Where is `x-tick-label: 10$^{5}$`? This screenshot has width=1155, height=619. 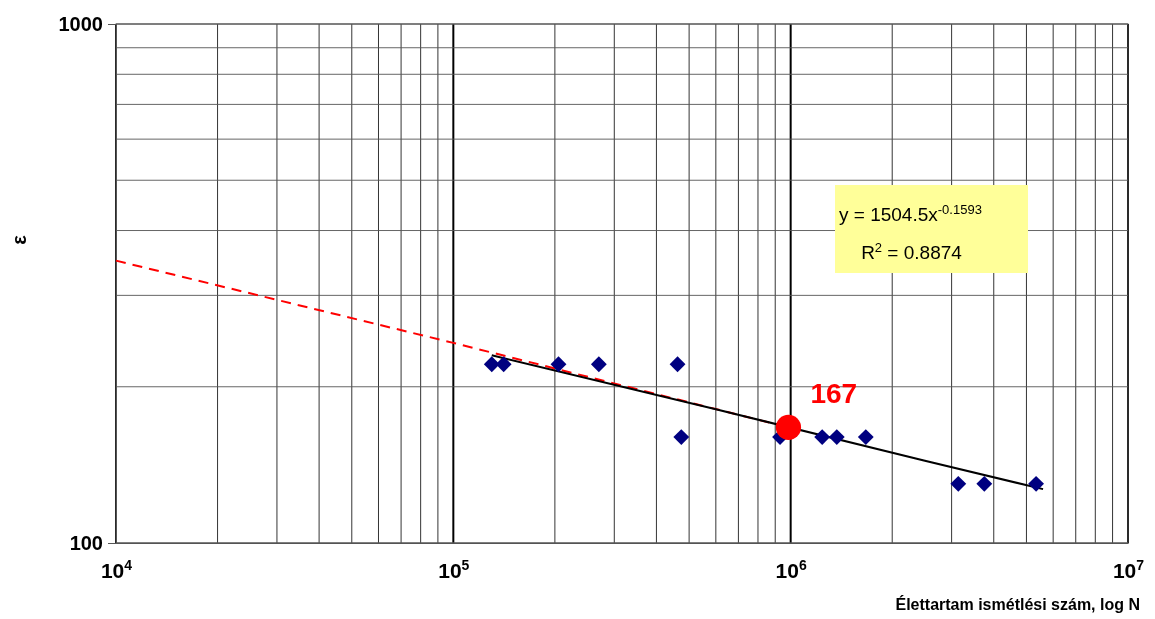
x-tick-label: 10$^{5}$ is located at coordinates (454, 569).